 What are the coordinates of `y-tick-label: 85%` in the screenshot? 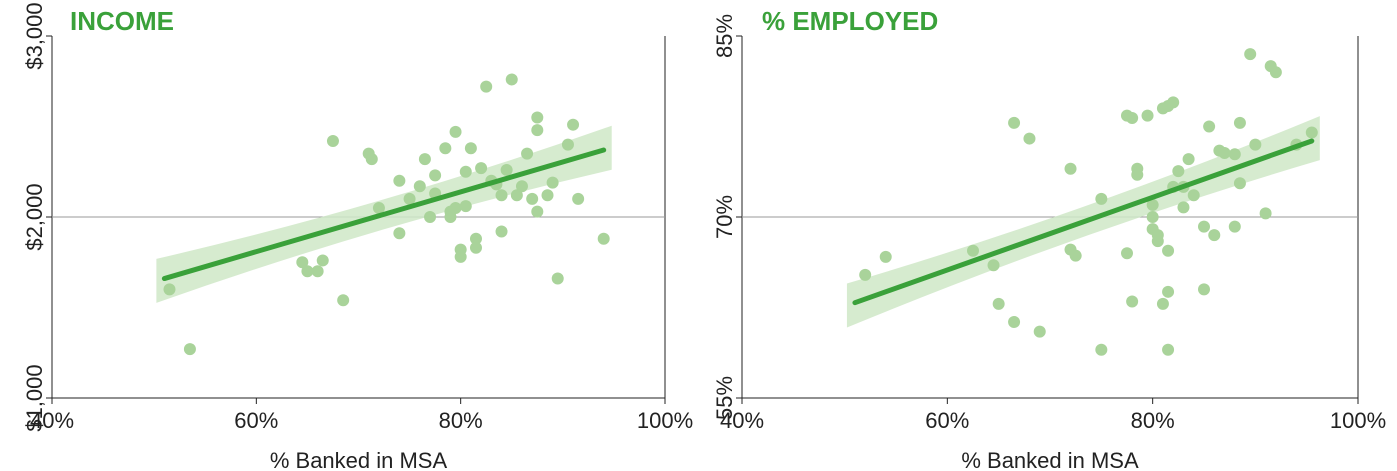 It's located at (724, 36).